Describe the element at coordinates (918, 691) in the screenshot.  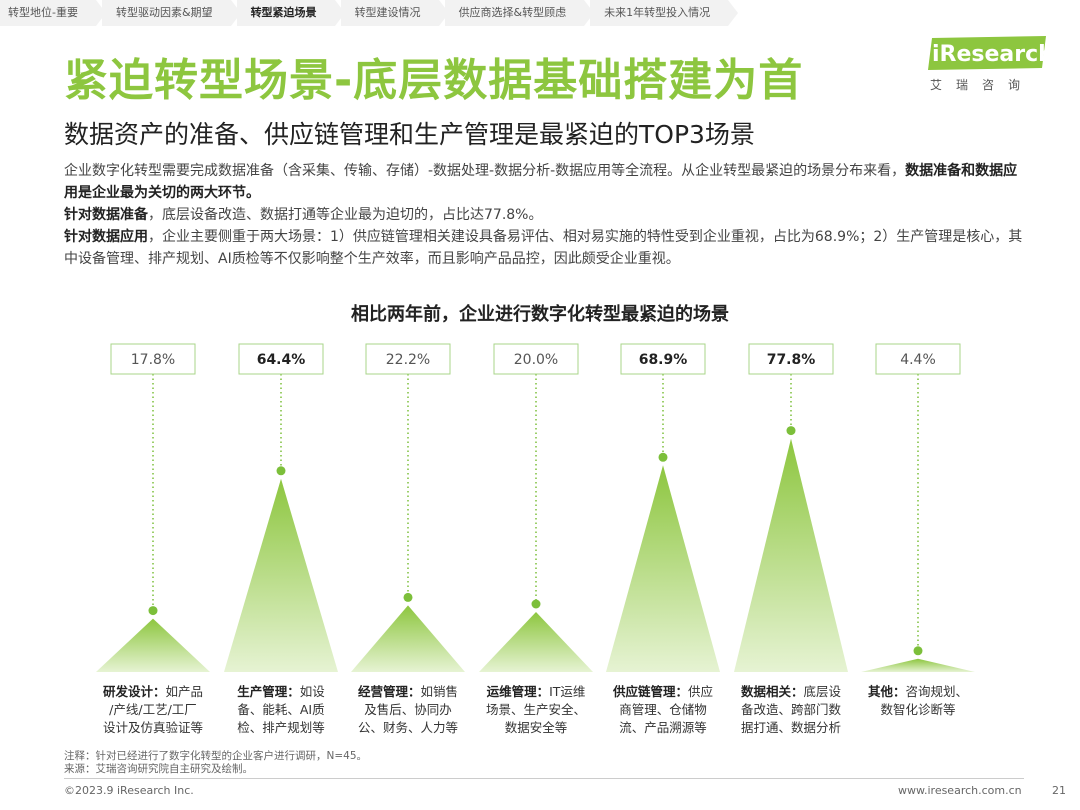
I see `category-label-6-line-0: 其他：咨询规划、` at that location.